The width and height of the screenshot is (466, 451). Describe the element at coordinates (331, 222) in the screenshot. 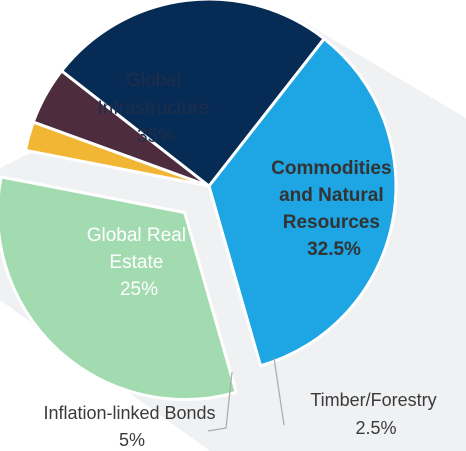

I see `label-comm-line3: Resources` at that location.